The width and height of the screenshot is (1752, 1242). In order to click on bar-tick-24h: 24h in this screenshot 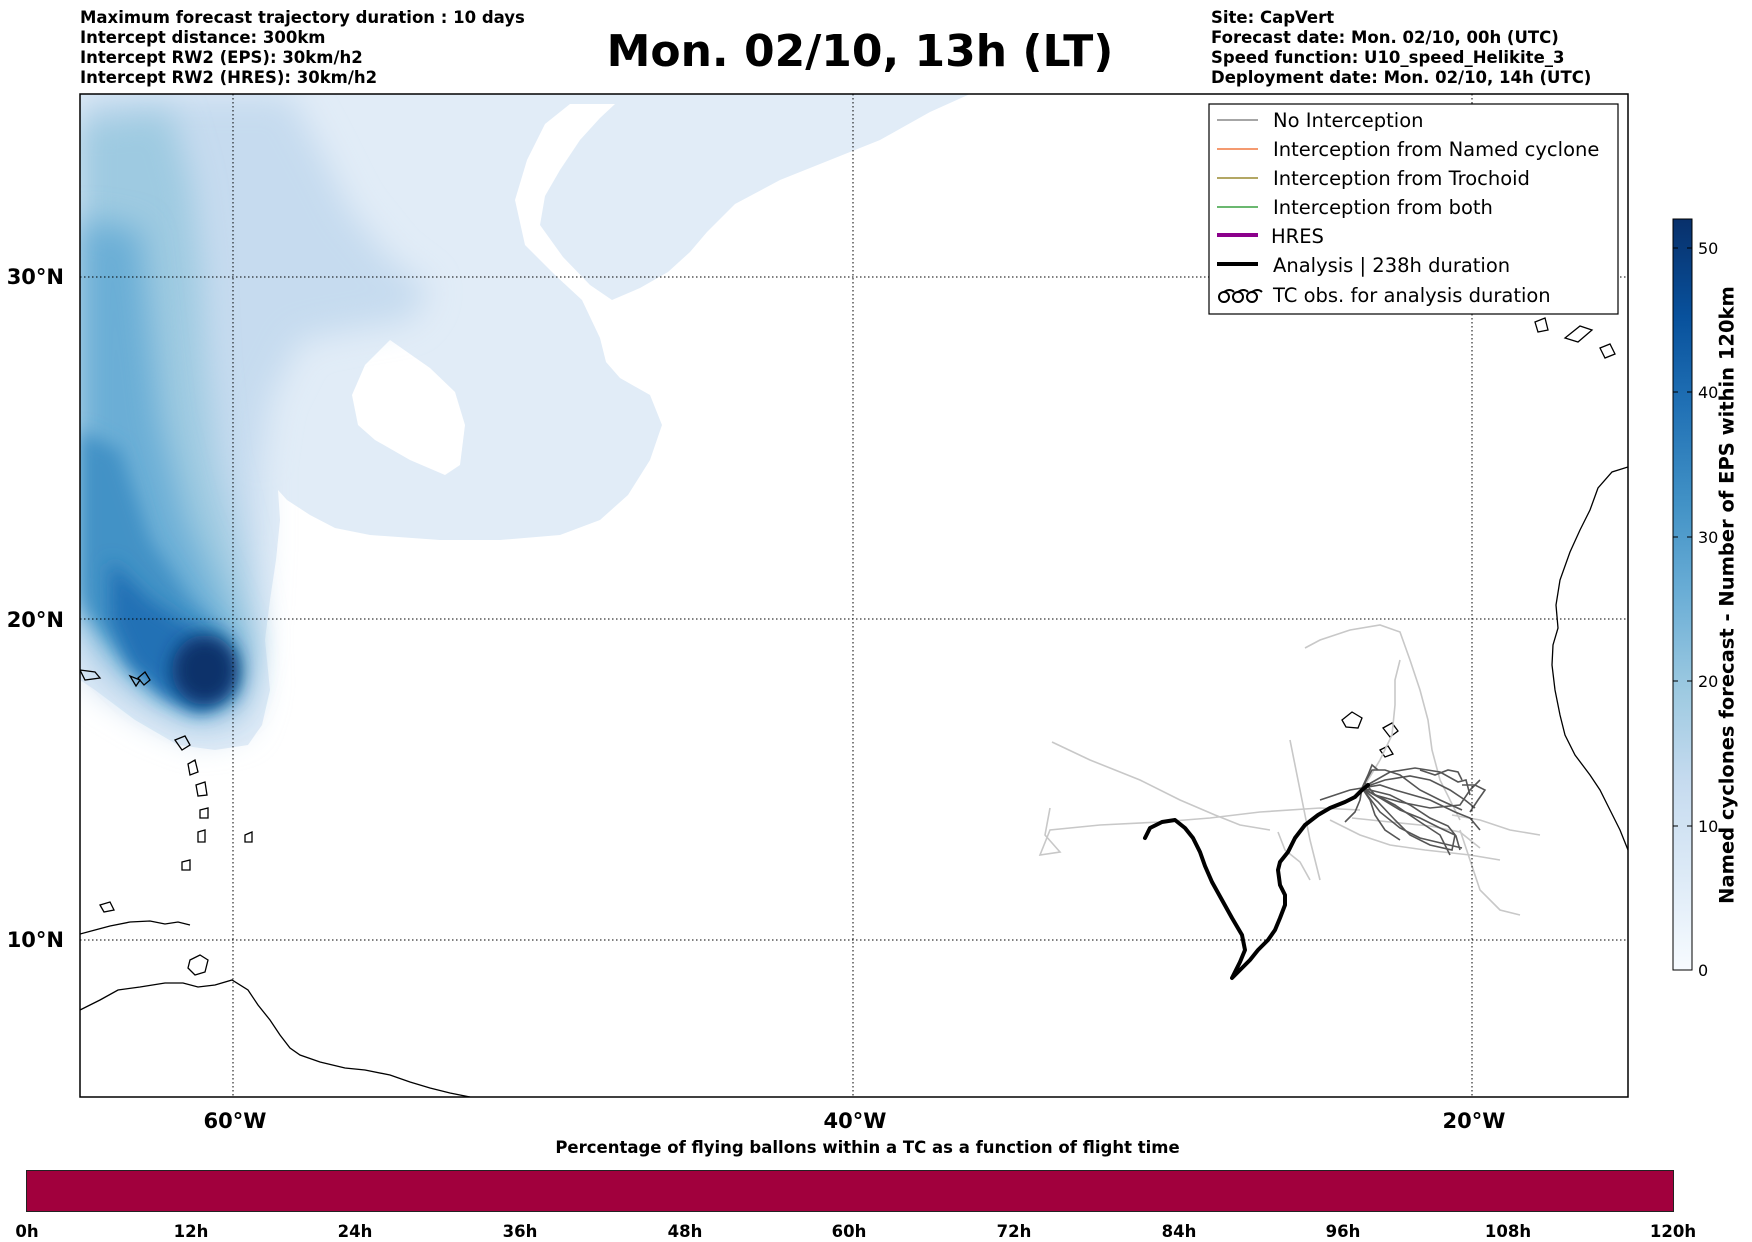, I will do `click(355, 1231)`.